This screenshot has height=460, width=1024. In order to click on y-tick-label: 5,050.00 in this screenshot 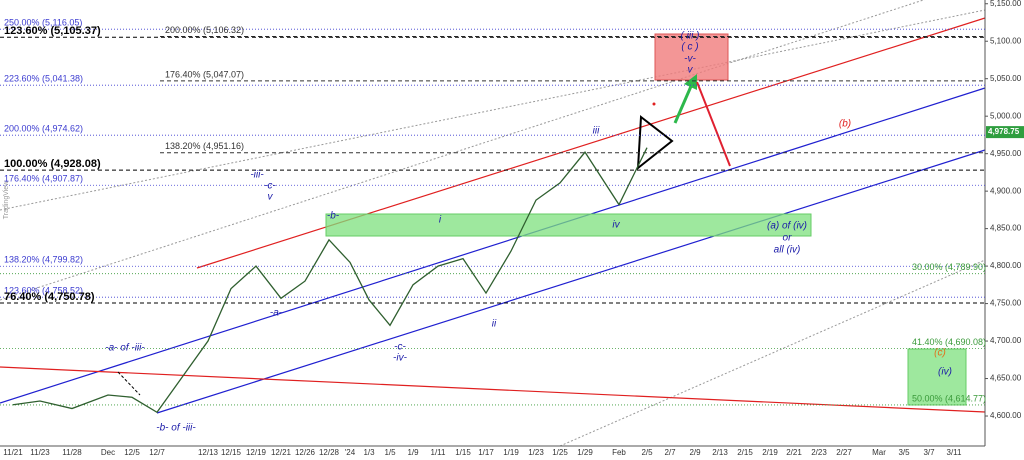, I will do `click(1006, 78)`.